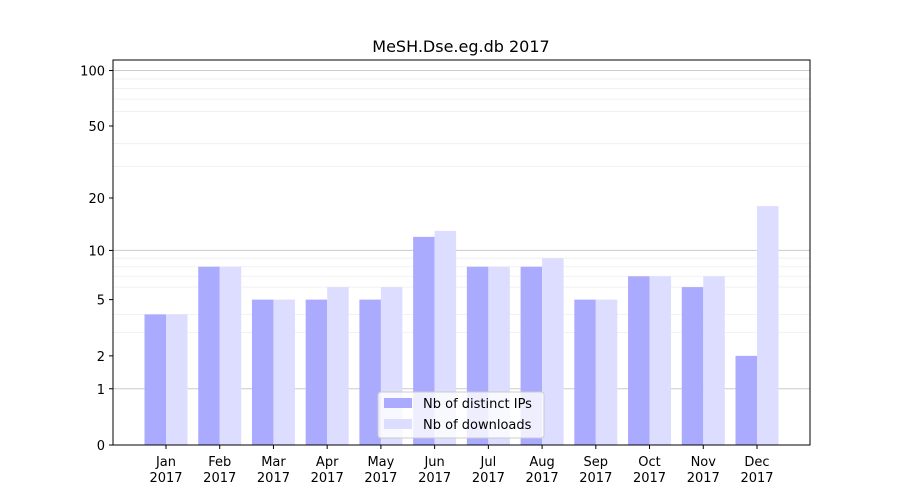 The width and height of the screenshot is (900, 504). I want to click on legend-box, so click(461, 415).